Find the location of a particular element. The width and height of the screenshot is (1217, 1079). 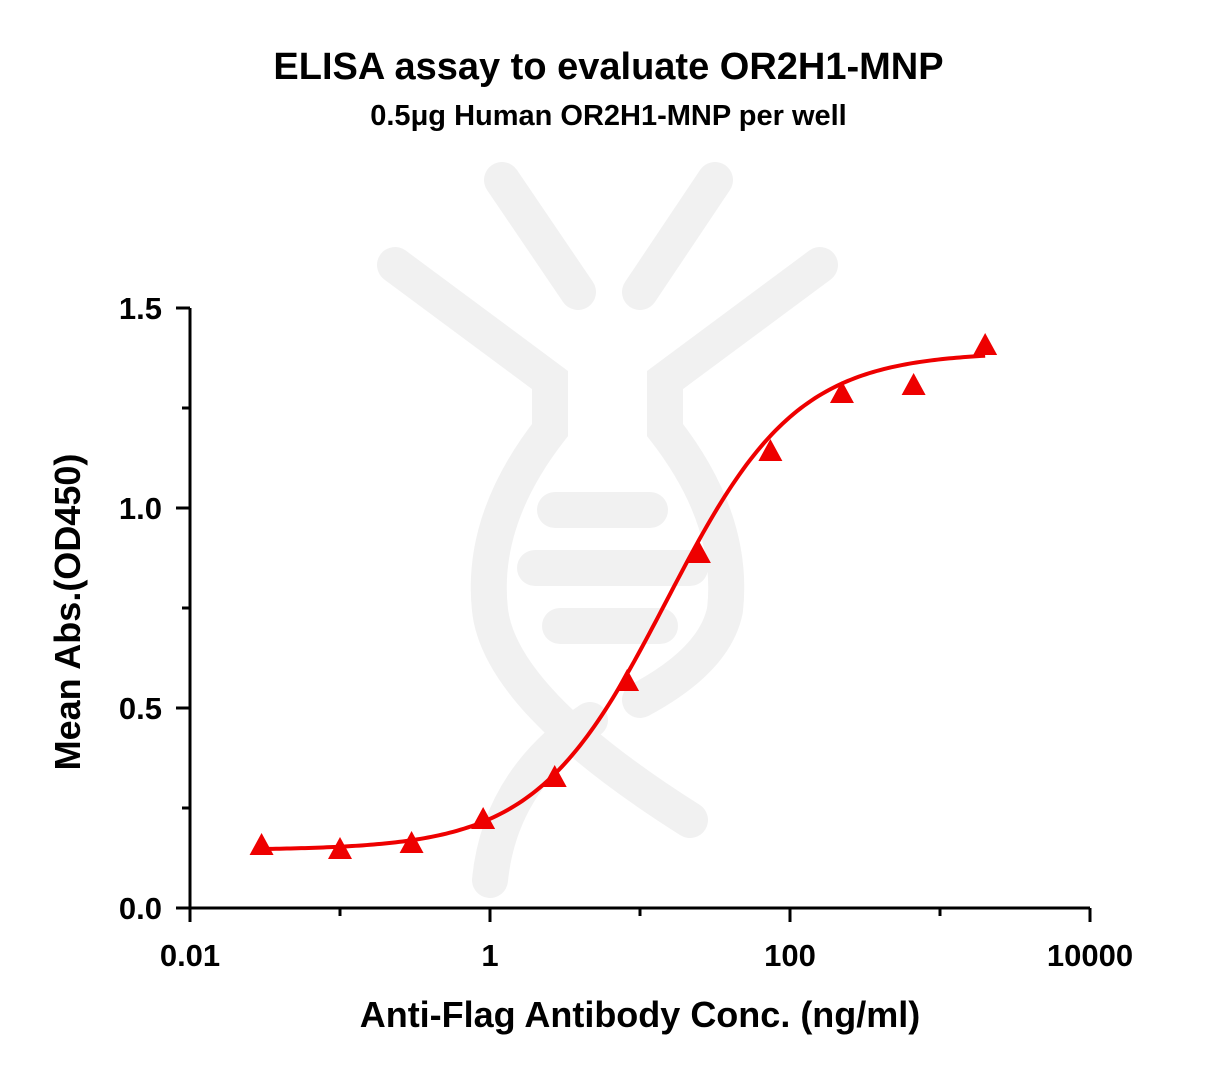

x-axis-label: Anti-Flag Antibody Conc. (ng/ml) is located at coordinates (640, 1014).